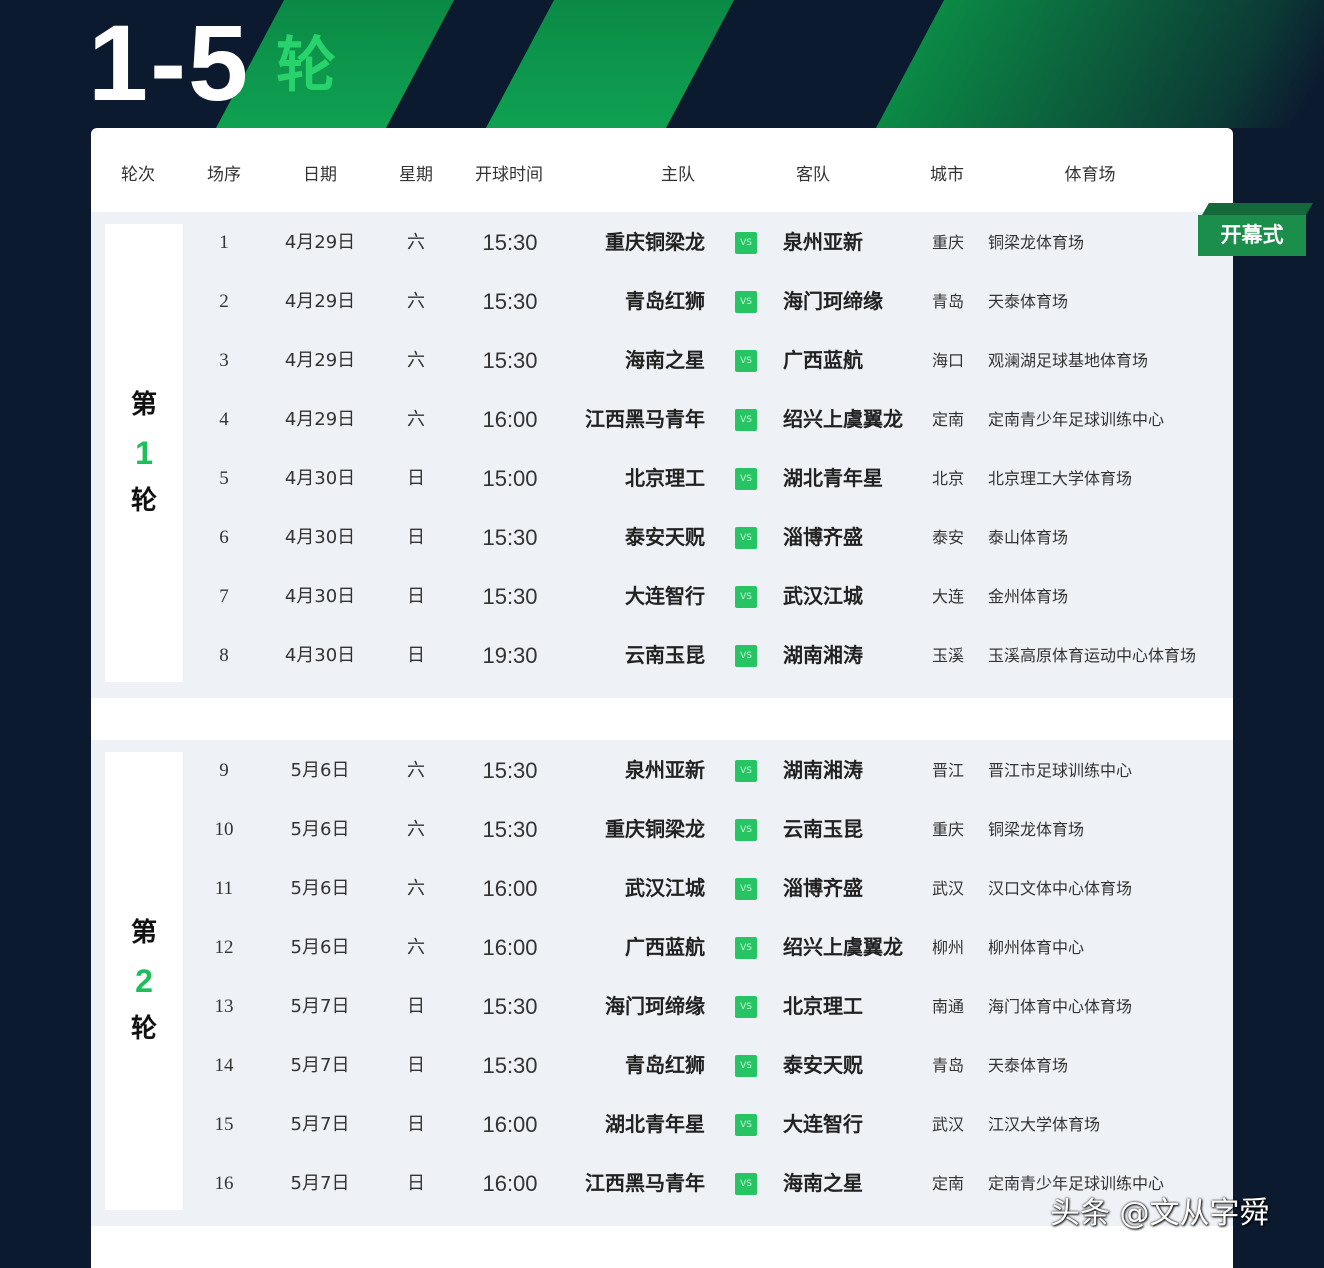 The width and height of the screenshot is (1324, 1268). What do you see at coordinates (948, 1065) in the screenshot?
I see `city: 青岛` at bounding box center [948, 1065].